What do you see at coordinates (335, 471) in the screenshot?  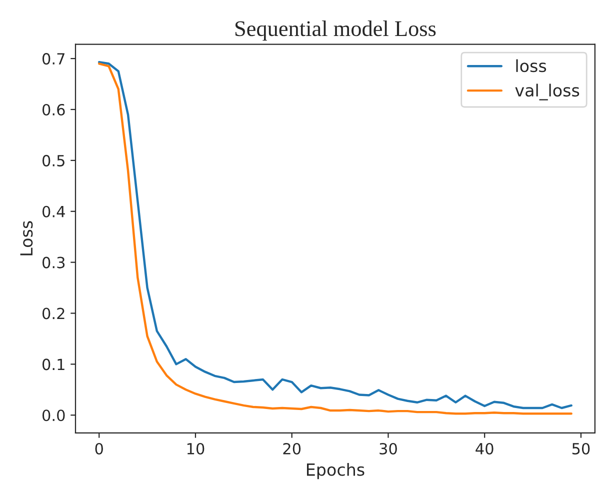 I see `x-axis-title: Epochs` at bounding box center [335, 471].